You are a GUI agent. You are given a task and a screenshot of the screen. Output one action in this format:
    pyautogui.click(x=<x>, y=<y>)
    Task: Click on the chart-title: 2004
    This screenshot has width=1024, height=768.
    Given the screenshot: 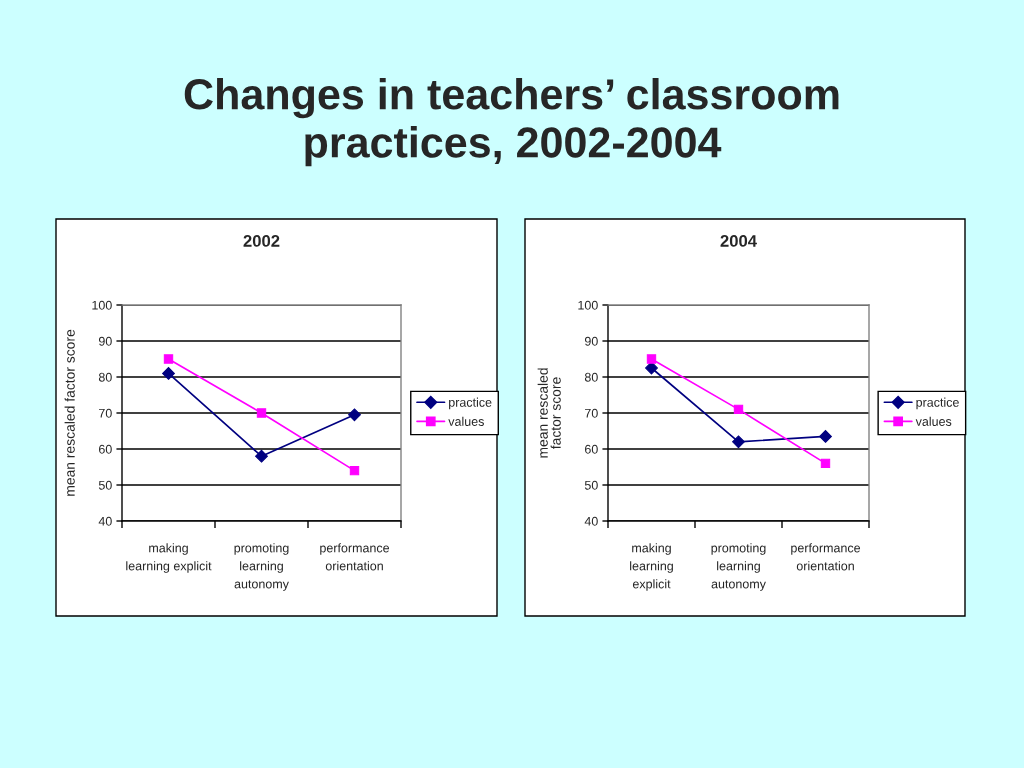 What is the action you would take?
    pyautogui.click(x=738, y=241)
    